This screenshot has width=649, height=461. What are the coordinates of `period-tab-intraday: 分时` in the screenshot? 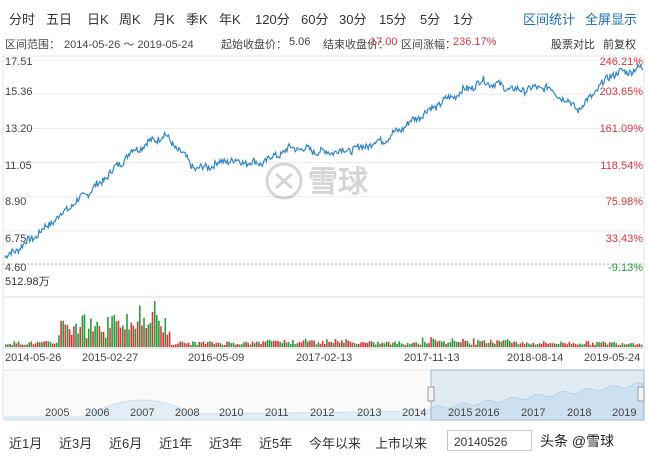 It's located at (22, 19).